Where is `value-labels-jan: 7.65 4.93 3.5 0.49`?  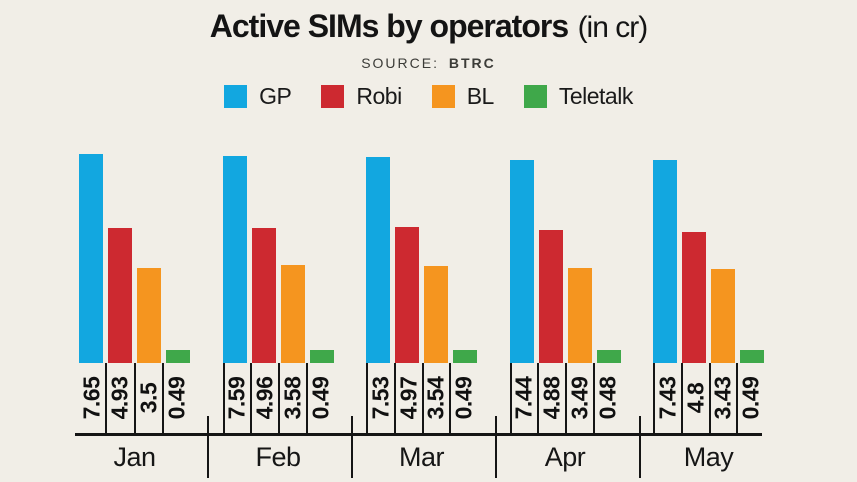 value-labels-jan: 7.65 4.93 3.5 0.49 is located at coordinates (134, 398).